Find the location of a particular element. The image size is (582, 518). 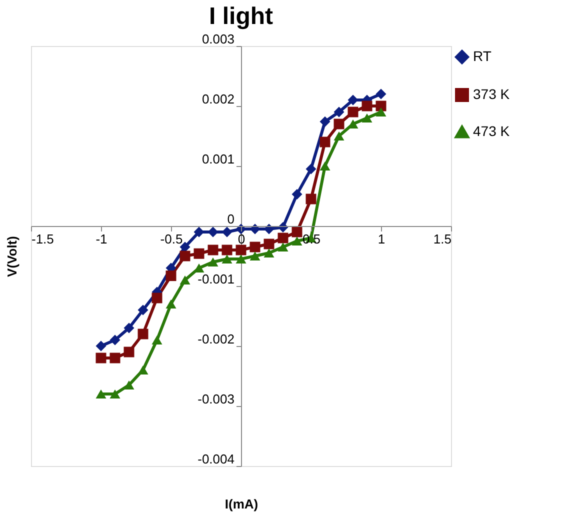

chart-title: I light is located at coordinates (241, 16).